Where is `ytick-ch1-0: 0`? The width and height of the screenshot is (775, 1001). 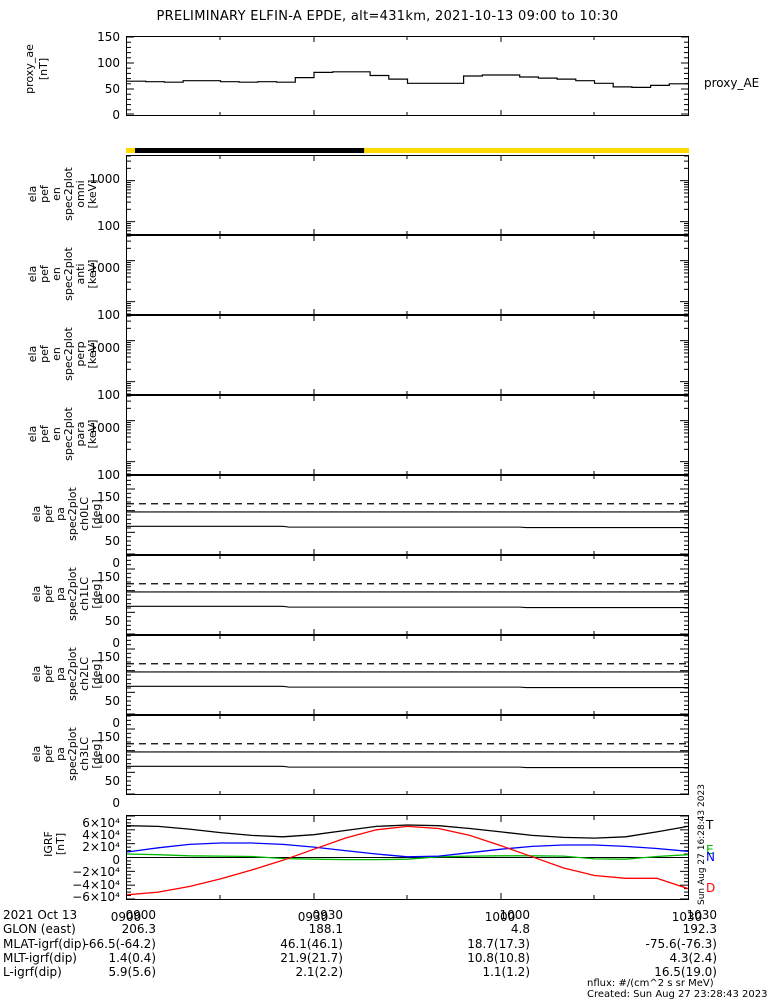
ytick-ch1-0: 0 is located at coordinates (116, 643).